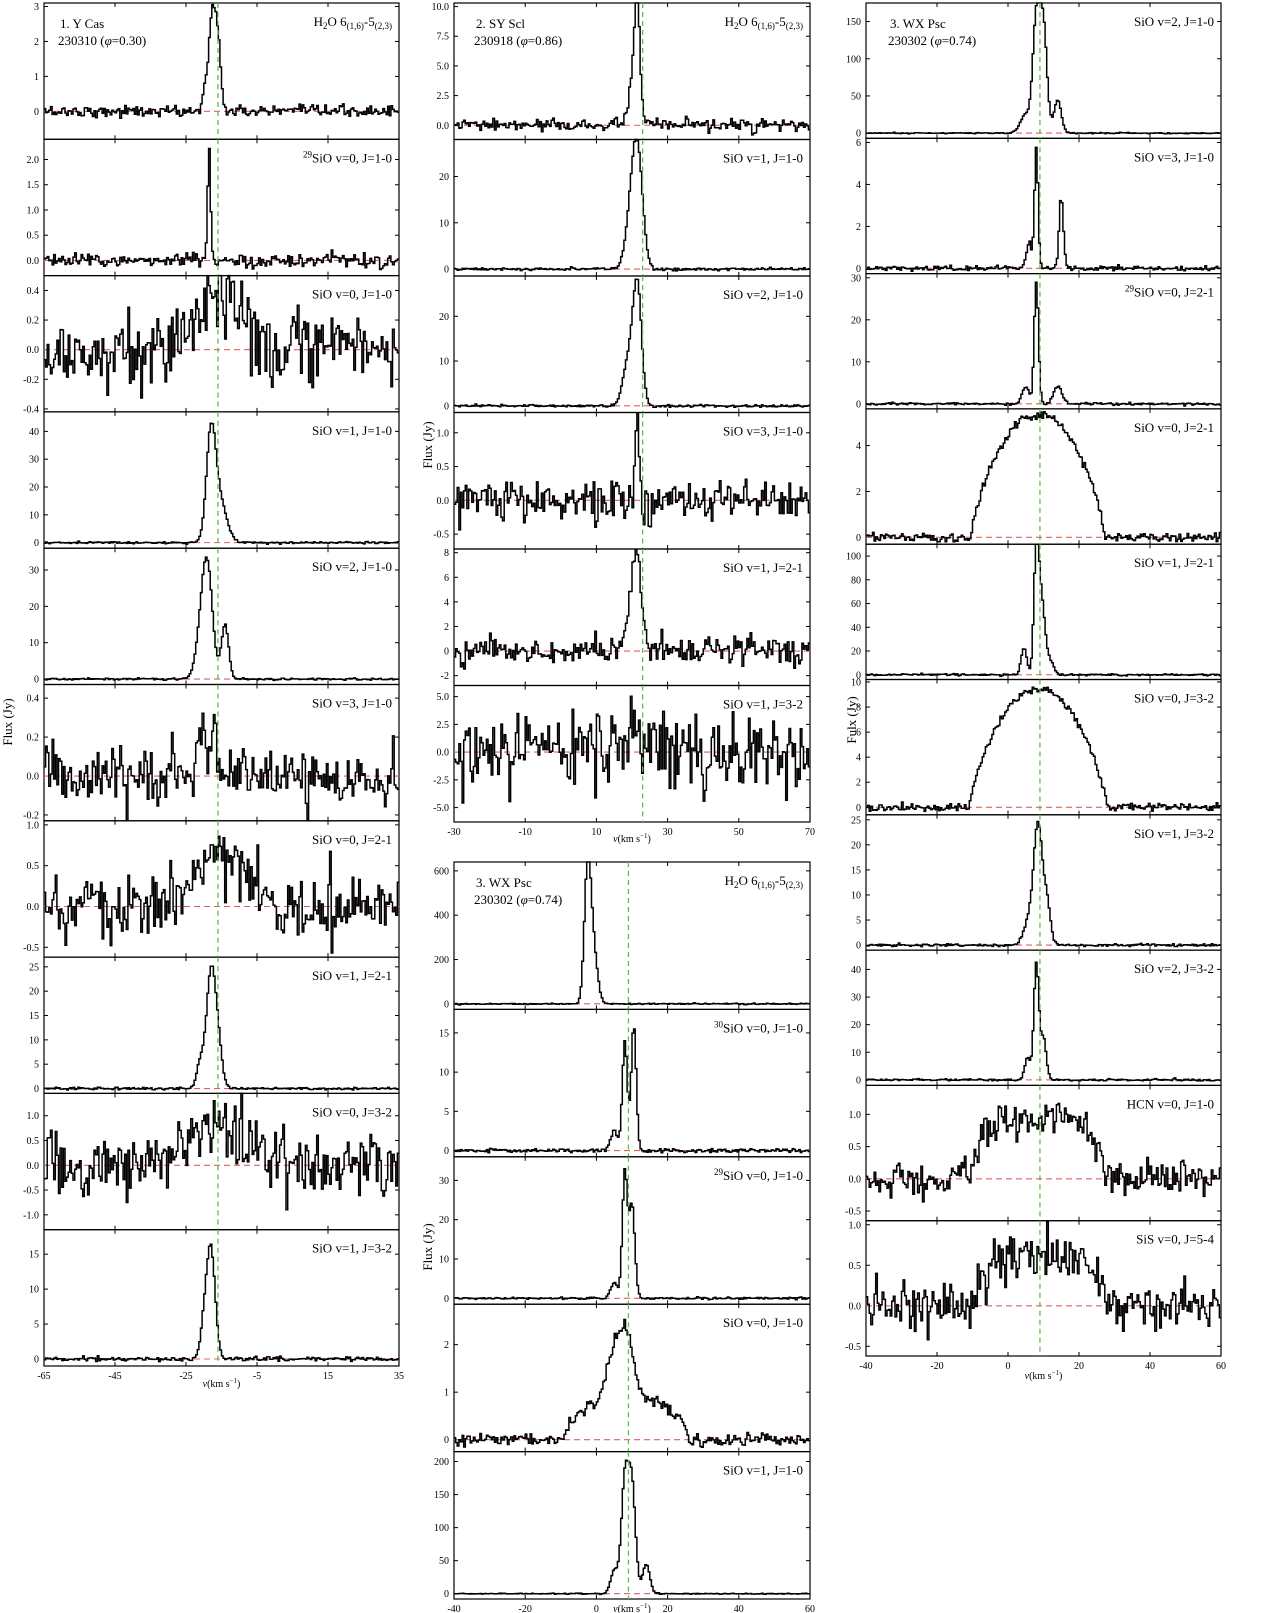 The height and width of the screenshot is (1613, 1262). I want to click on panel-c1p6: -0.2 0.0 0.2 0.4 SiO v=3, J=1-0, so click(211, 752).